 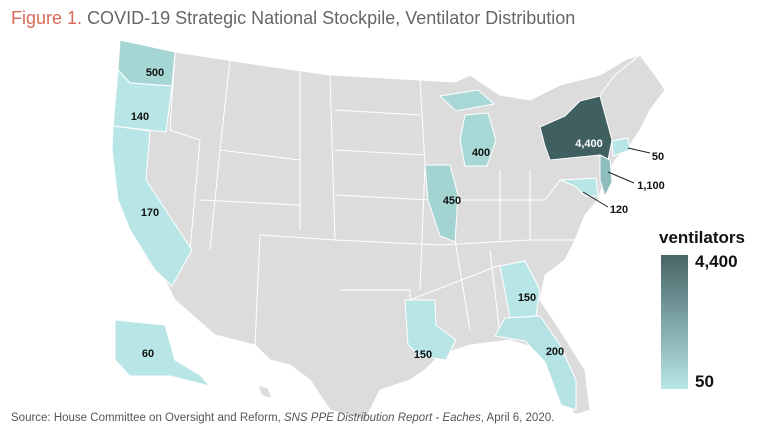 I want to click on source-suffix: , April 6, 2020., so click(x=517, y=418).